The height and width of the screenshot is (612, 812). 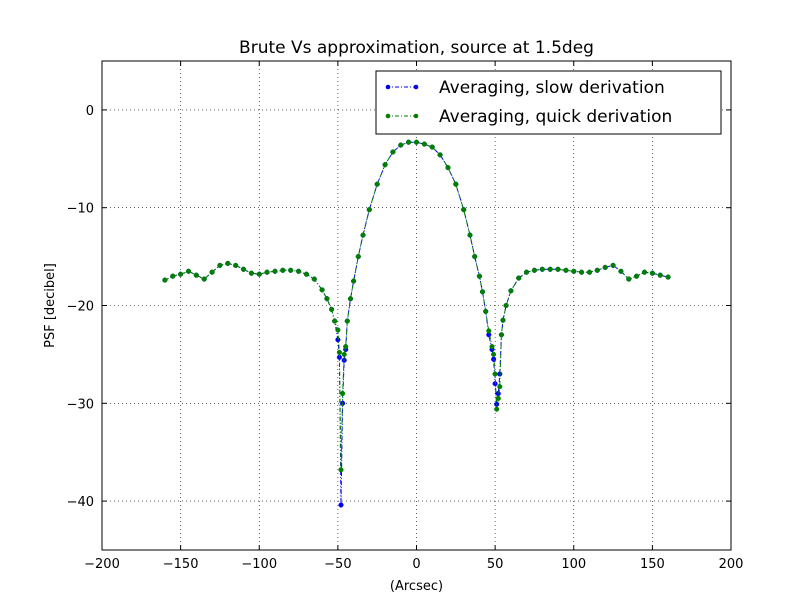 I want to click on x-tick-label: −200, so click(x=102, y=564).